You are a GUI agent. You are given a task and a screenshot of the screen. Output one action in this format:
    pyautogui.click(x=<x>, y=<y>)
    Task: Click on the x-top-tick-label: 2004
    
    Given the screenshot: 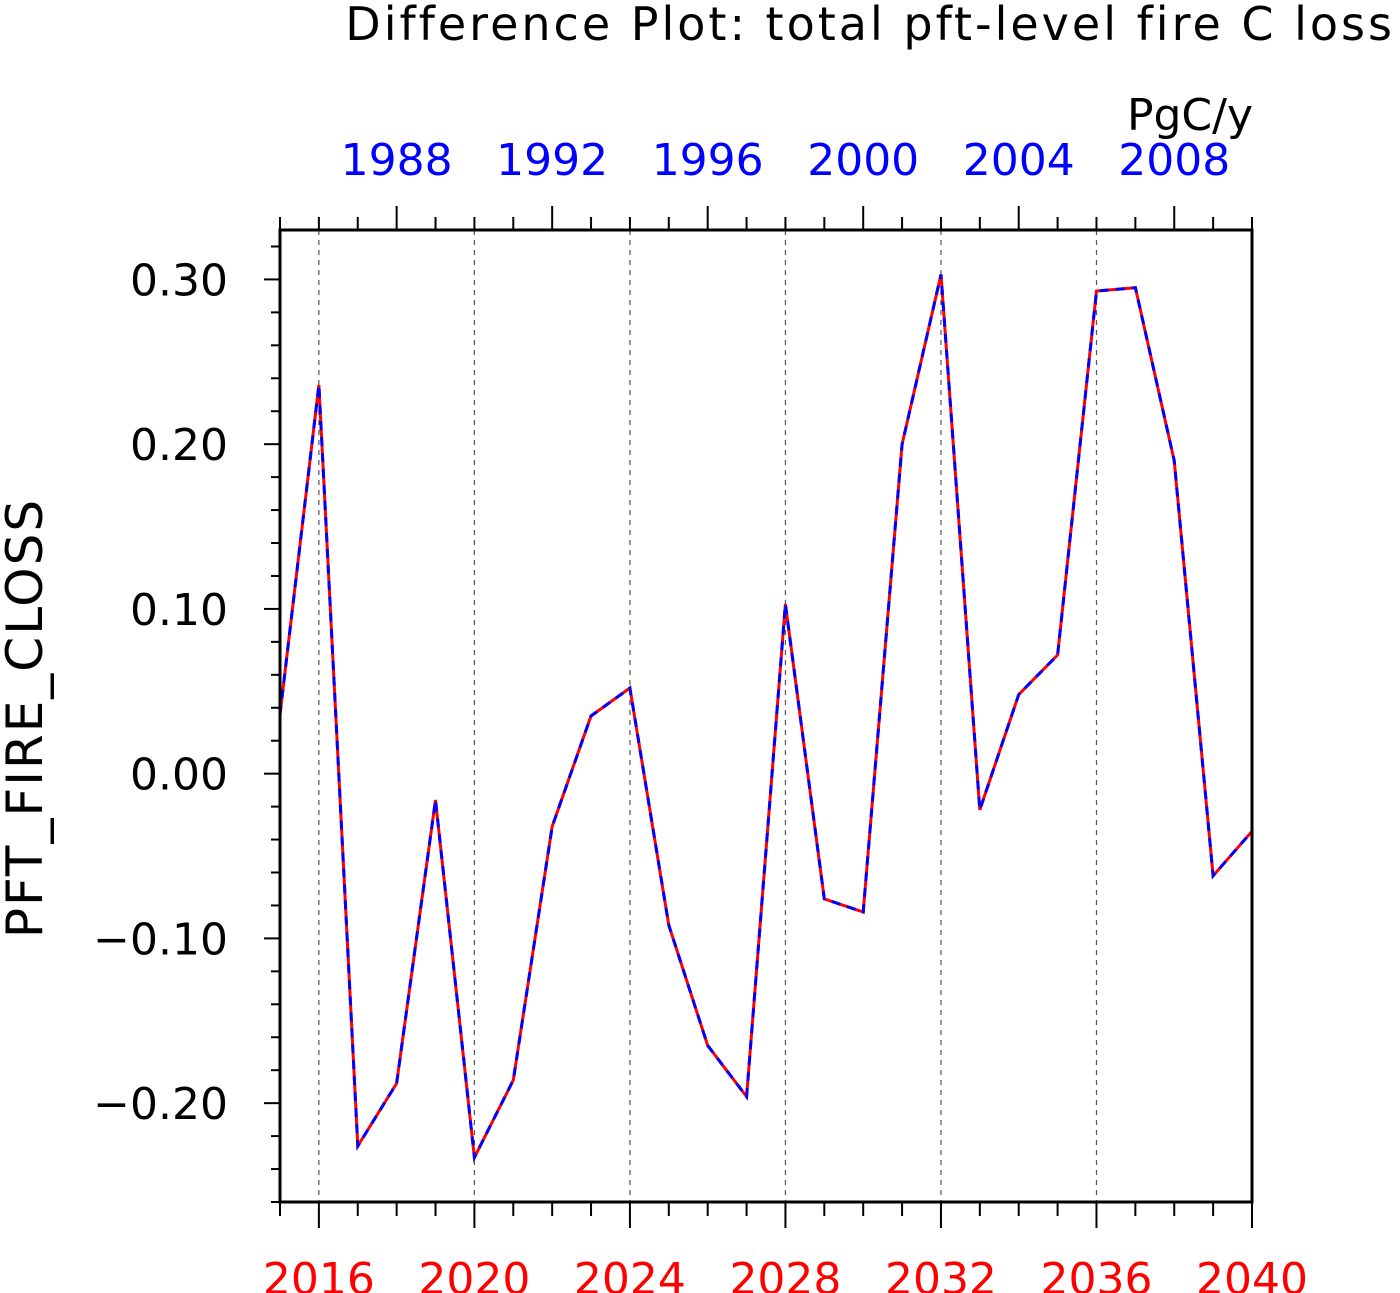 What is the action you would take?
    pyautogui.click(x=1019, y=160)
    